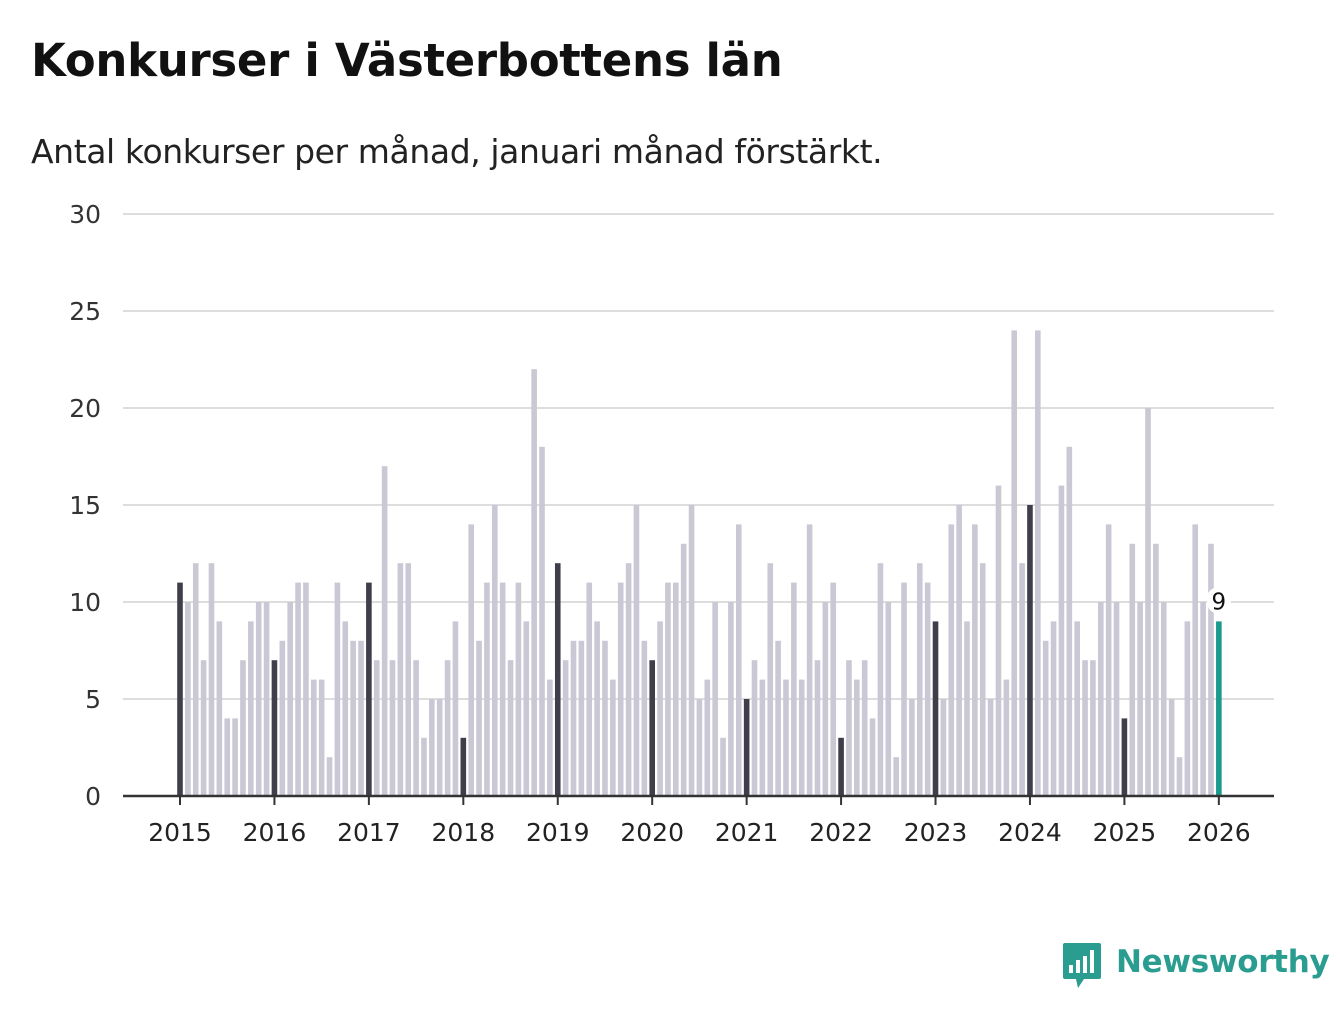 The width and height of the screenshot is (1340, 1020). I want to click on x-tick-label: 2016, so click(275, 832).